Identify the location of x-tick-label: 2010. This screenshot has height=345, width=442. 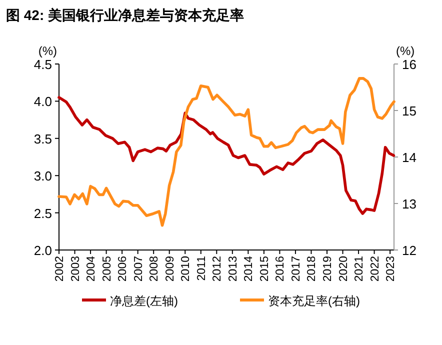
(186, 269).